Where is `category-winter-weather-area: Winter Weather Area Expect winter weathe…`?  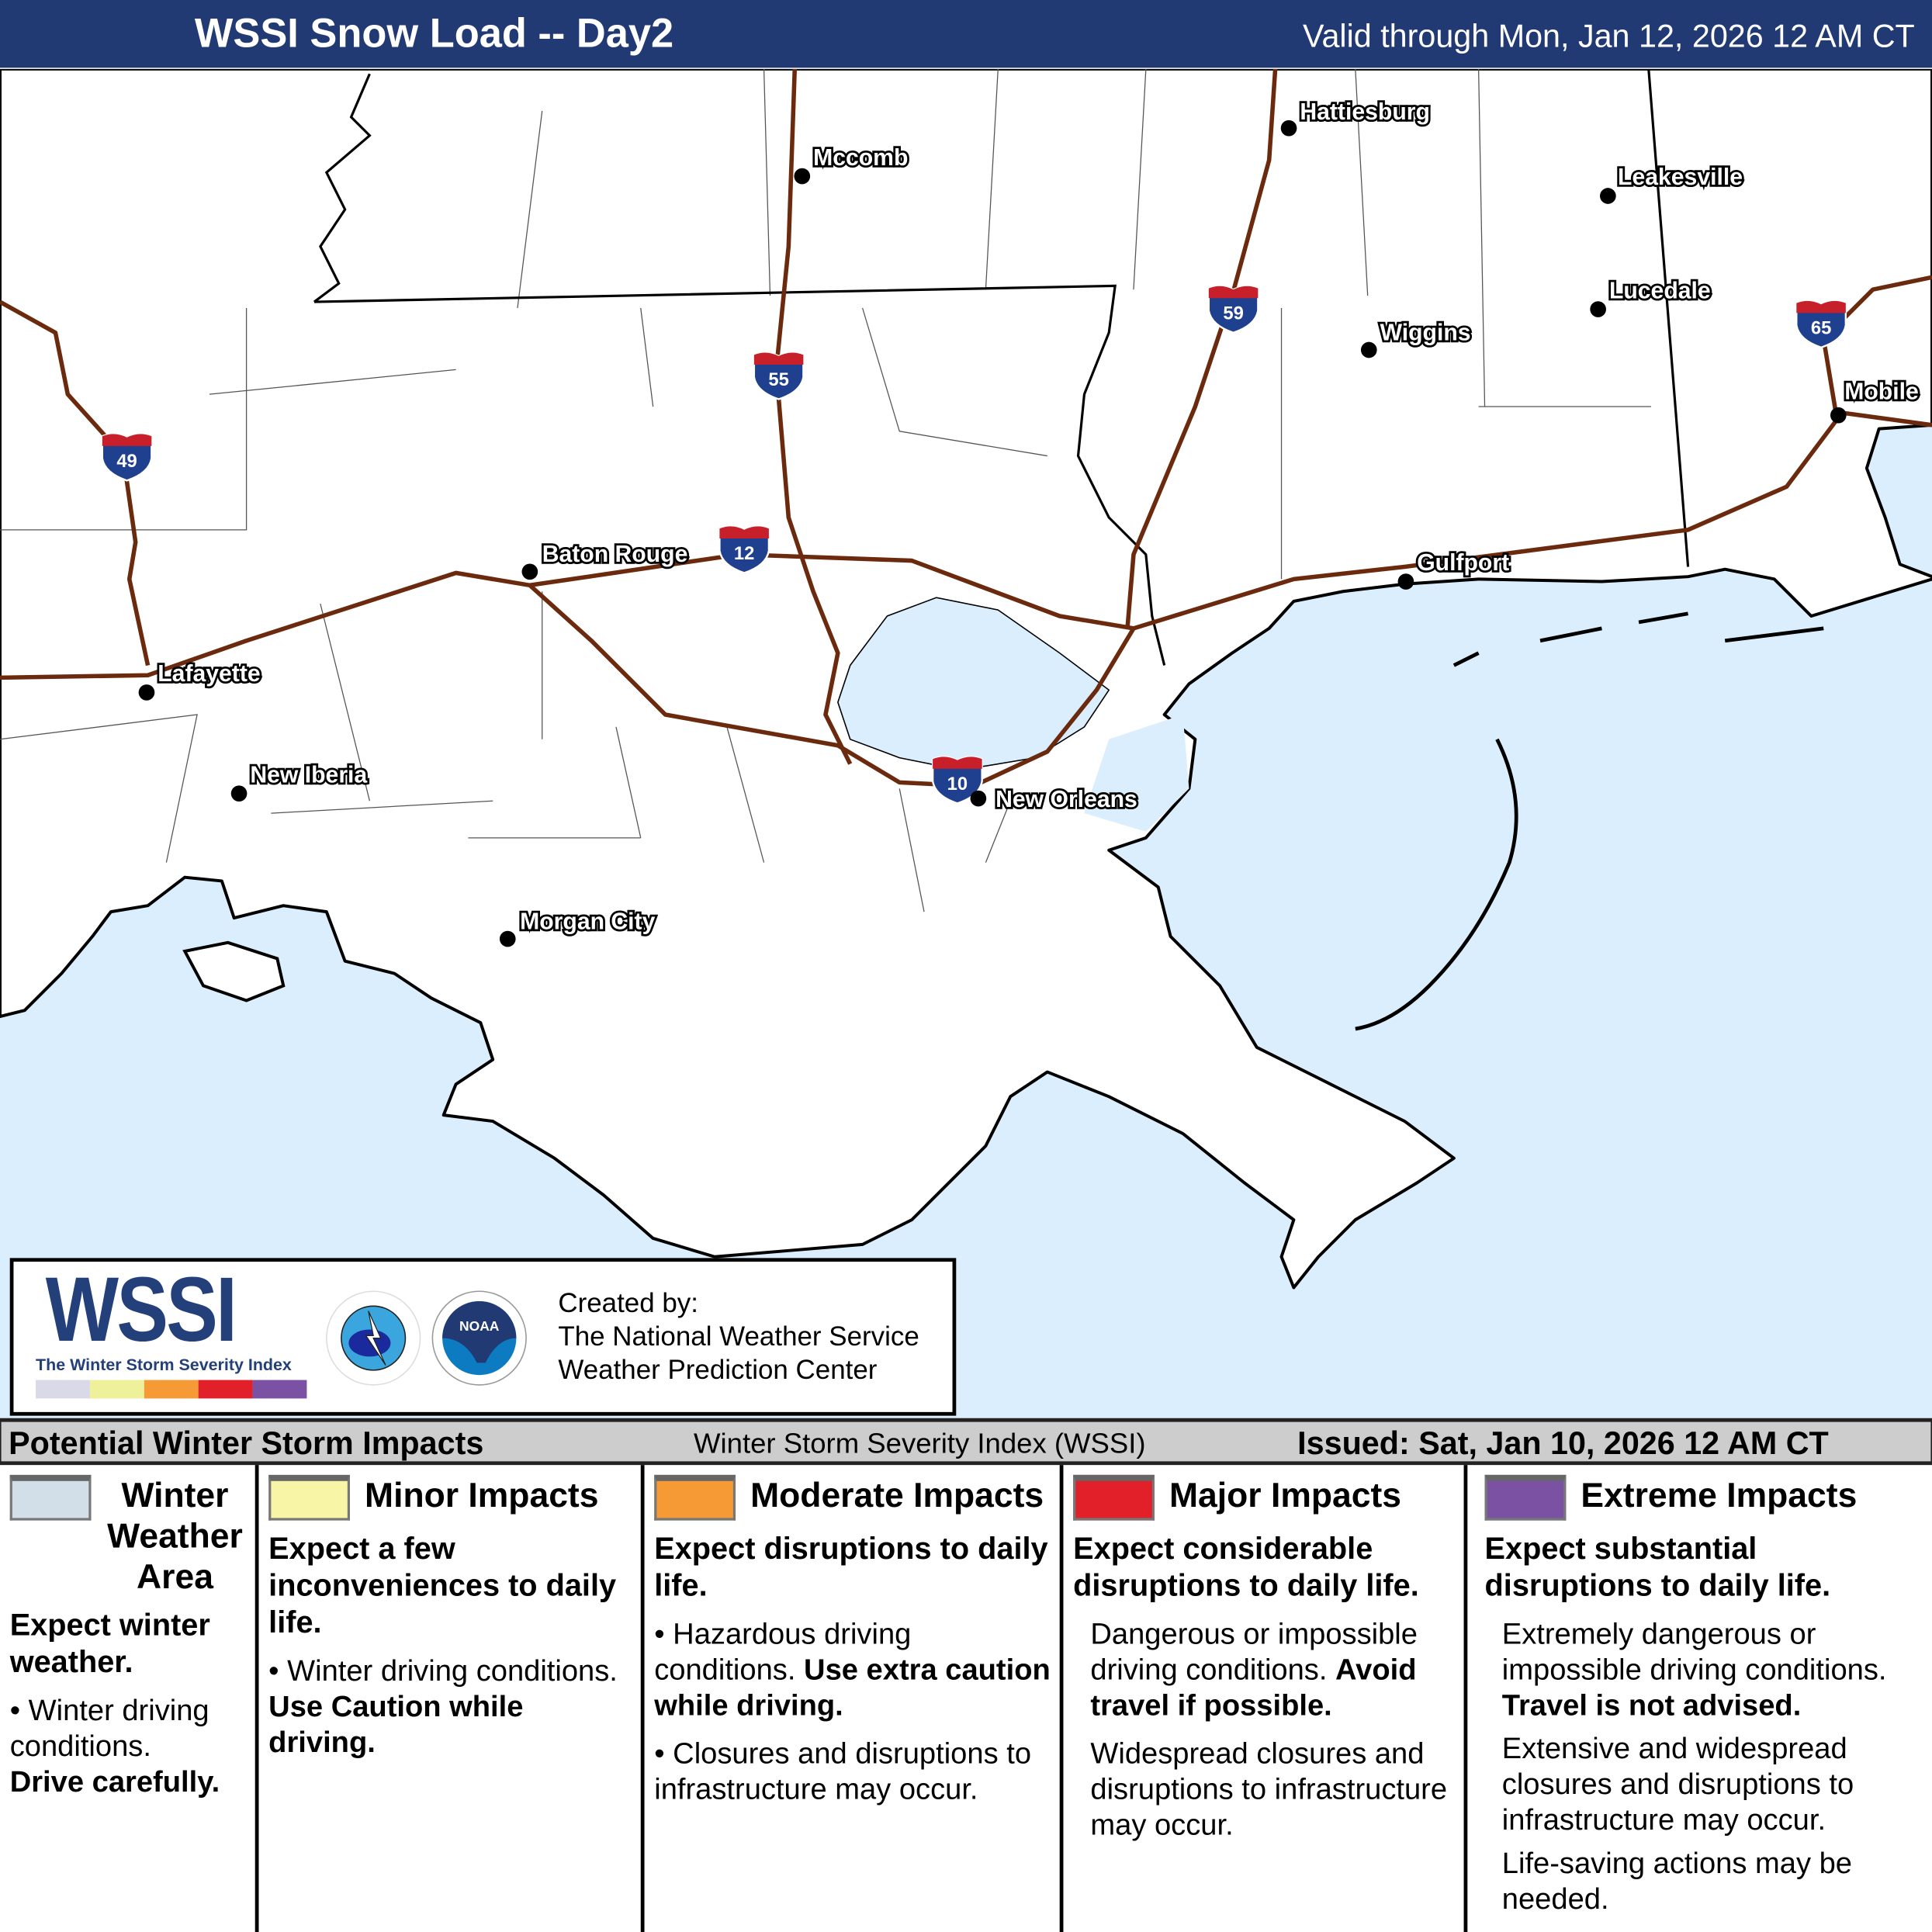
category-winter-weather-area: Winter Weather Area Expect winter weathe… is located at coordinates (127, 1698).